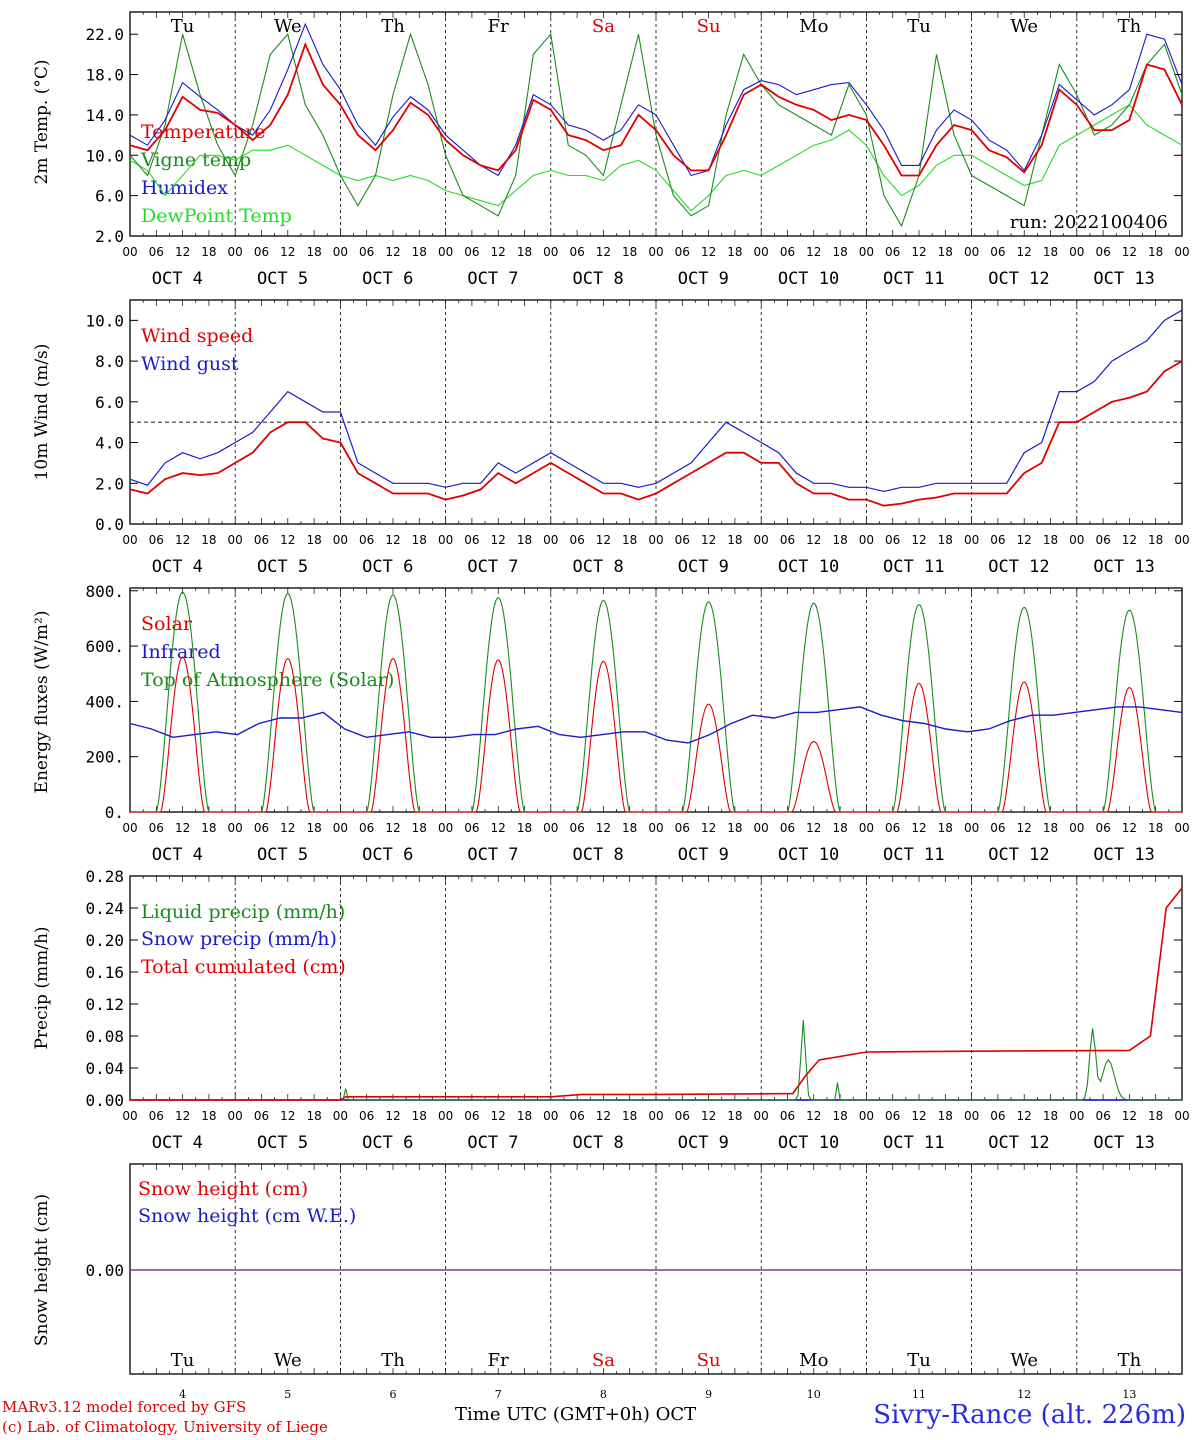 The height and width of the screenshot is (1440, 1194). Describe the element at coordinates (104, 908) in the screenshot. I see `y-tick-label: 0.24` at that location.